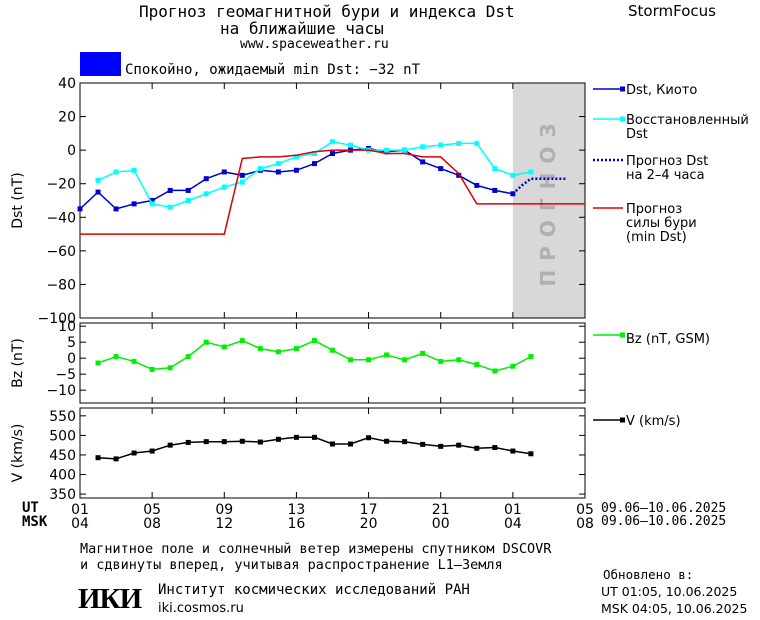 The image size is (760, 620). Describe the element at coordinates (61, 252) in the screenshot. I see `y-tick-label: −60` at that location.